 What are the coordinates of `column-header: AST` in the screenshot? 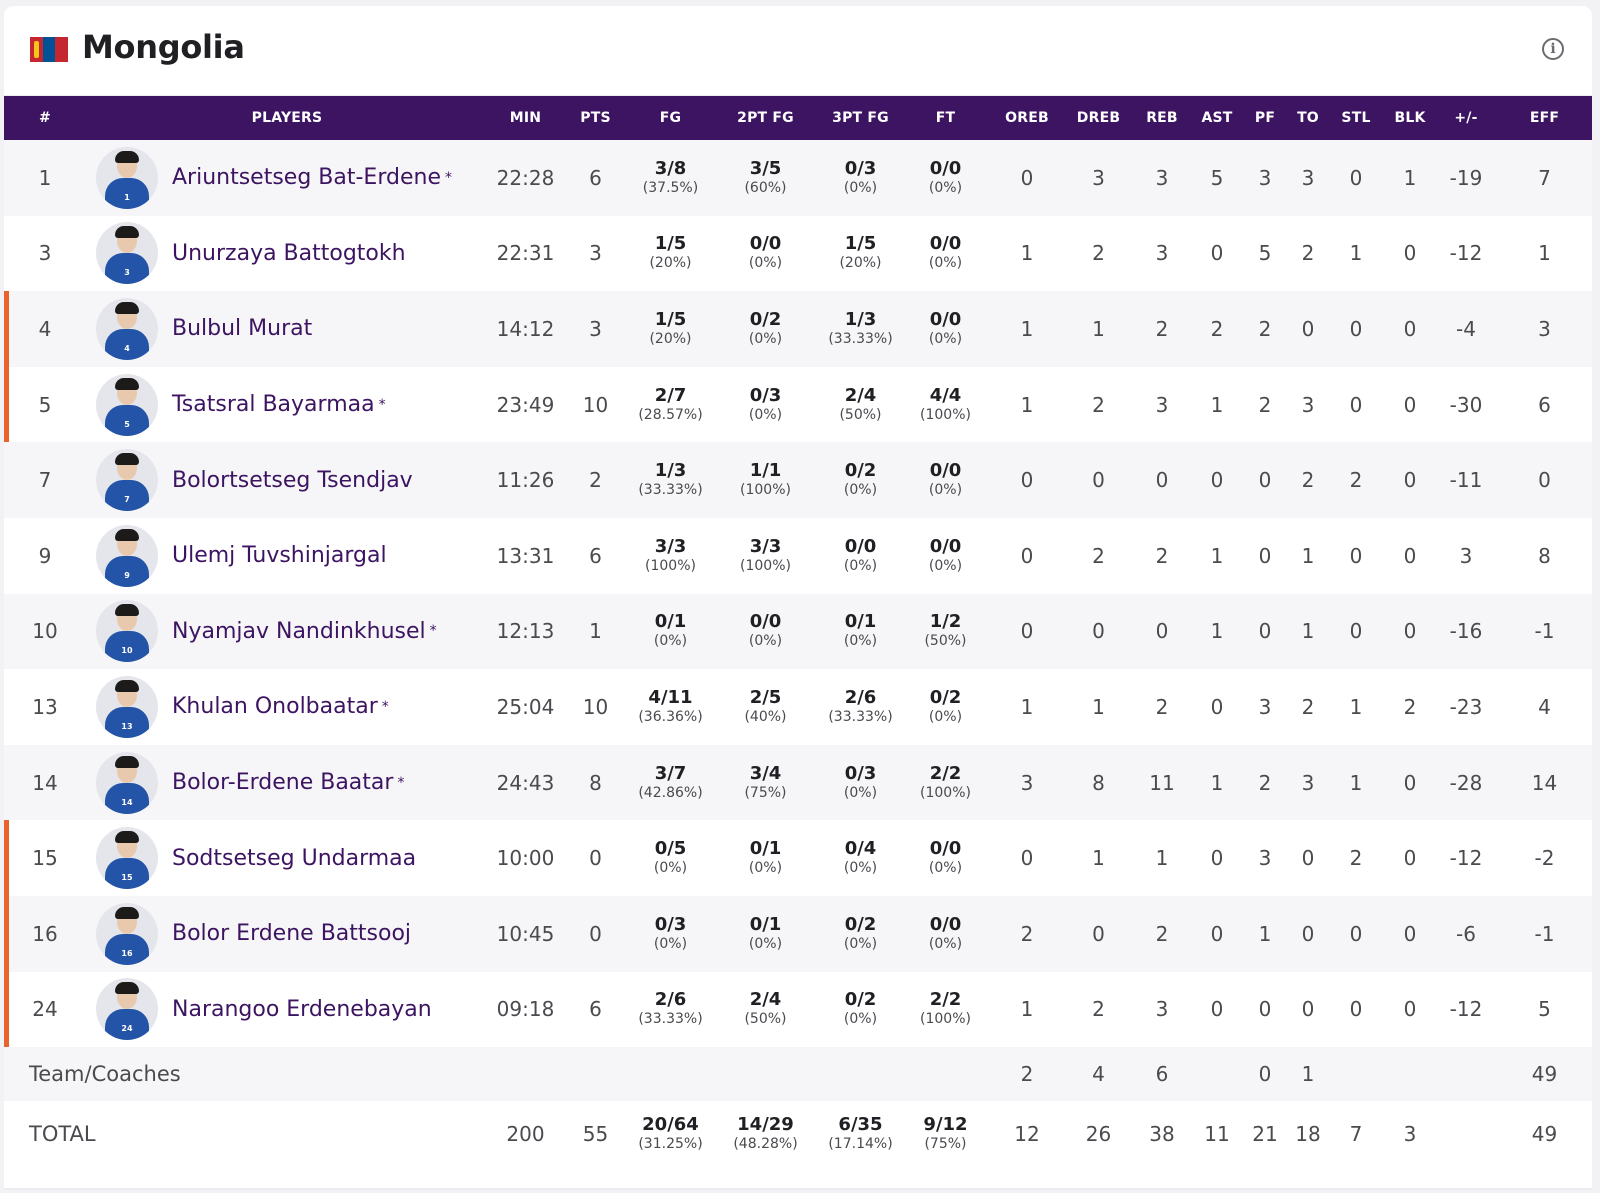 It's located at (1217, 118).